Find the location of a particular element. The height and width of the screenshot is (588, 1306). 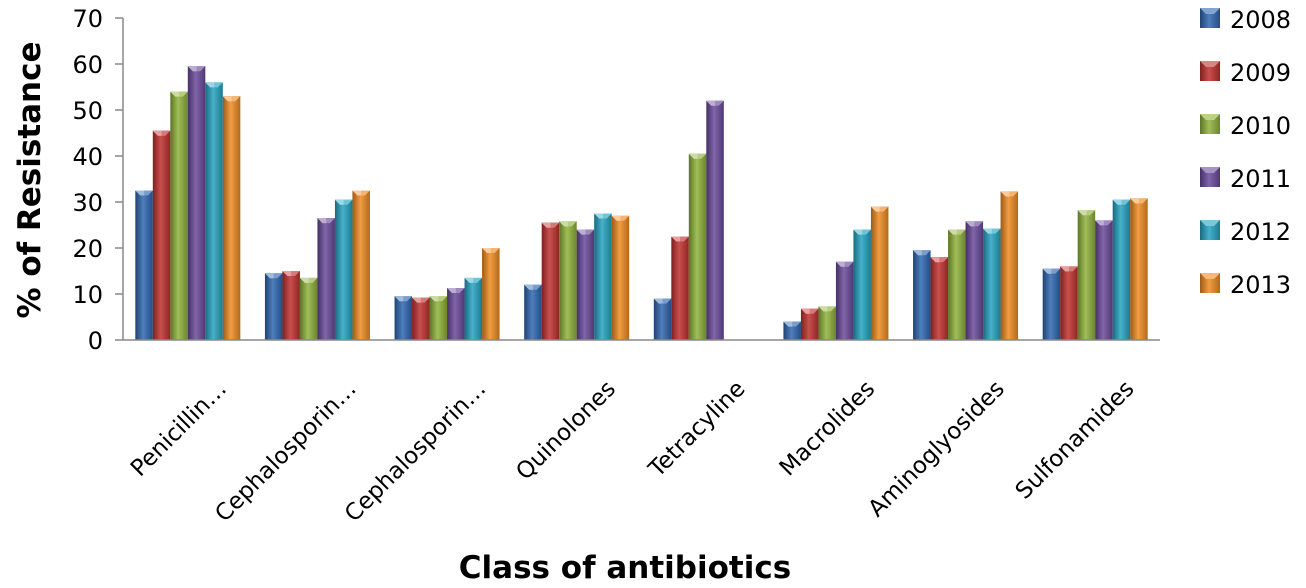

x-tick-label: Quinolones is located at coordinates (566, 431).